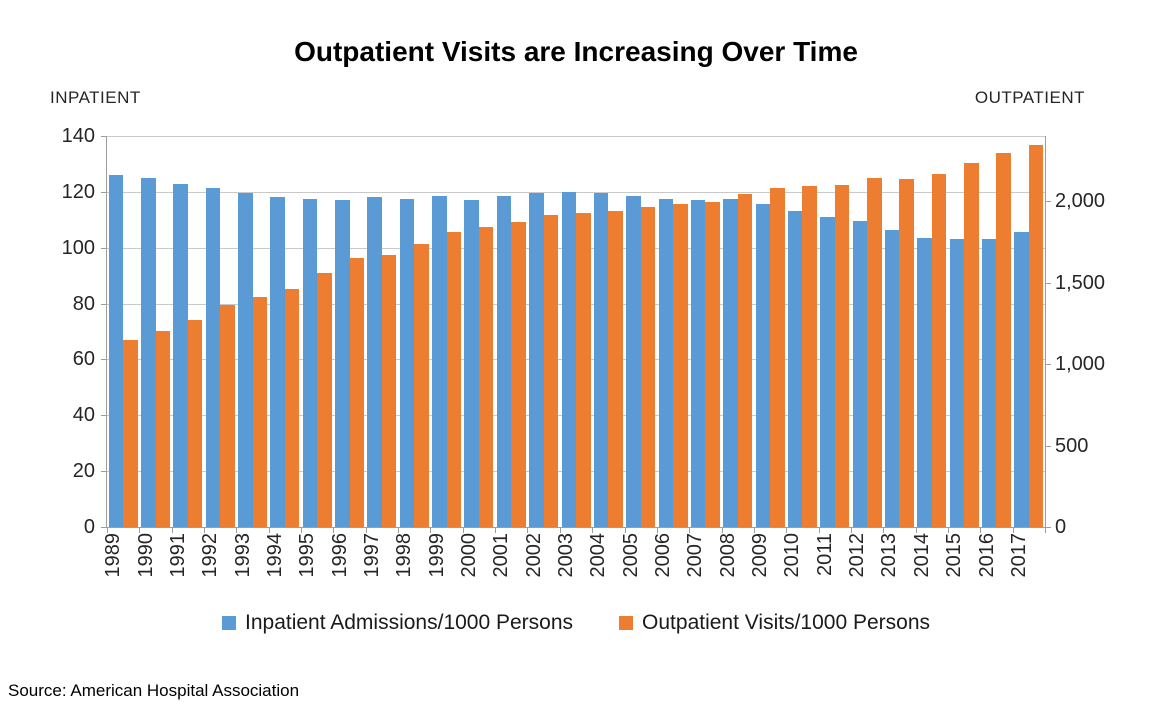 The width and height of the screenshot is (1162, 707). Describe the element at coordinates (245, 360) in the screenshot. I see `bar-inpatient-1993` at that location.